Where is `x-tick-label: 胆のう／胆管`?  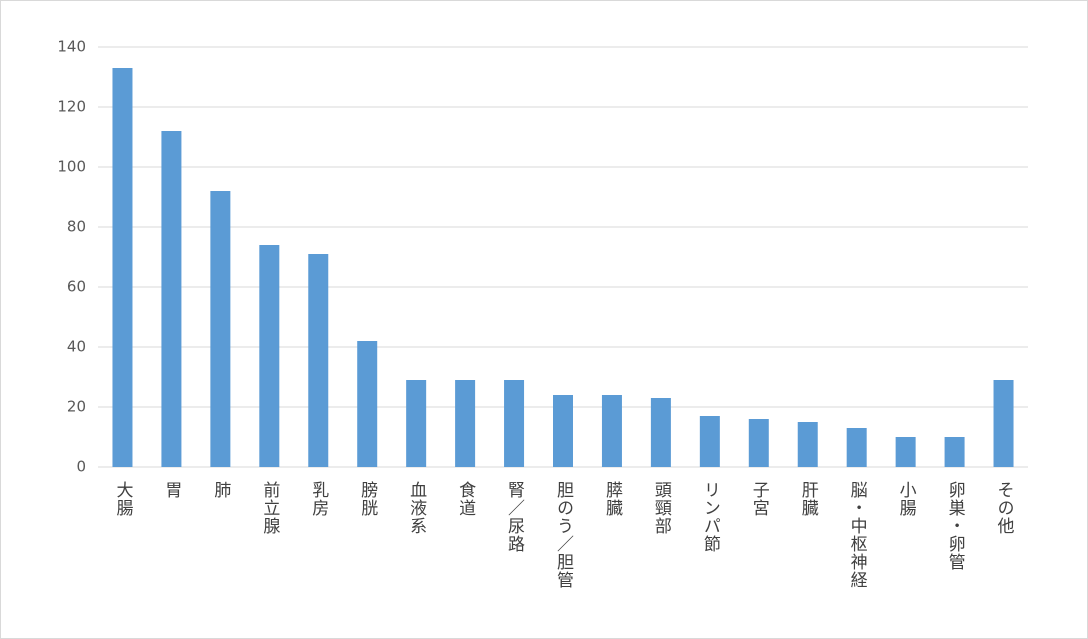
x-tick-label: 胆のう／胆管 is located at coordinates (563, 535).